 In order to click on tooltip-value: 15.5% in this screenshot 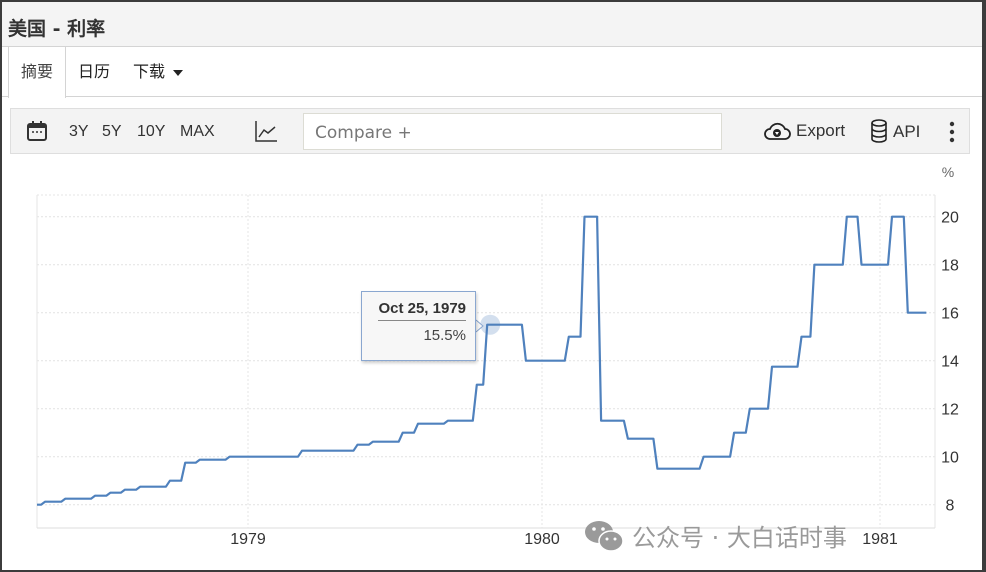, I will do `click(444, 335)`.